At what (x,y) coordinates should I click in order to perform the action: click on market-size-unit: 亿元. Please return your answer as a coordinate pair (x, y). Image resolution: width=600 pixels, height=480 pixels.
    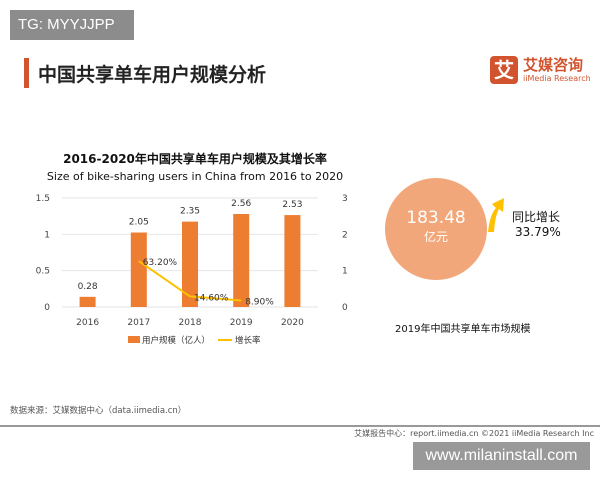
    Looking at the image, I should click on (435, 237).